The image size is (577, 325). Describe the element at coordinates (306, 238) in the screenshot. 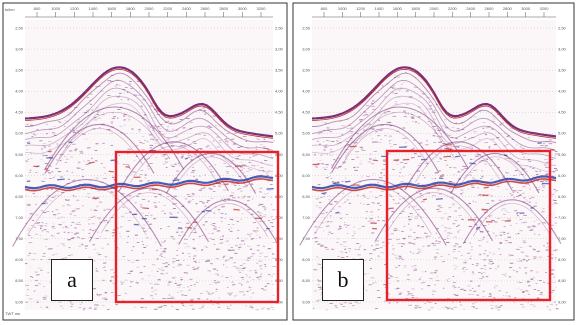

I see `depth-tick-label-left: 7,50` at that location.